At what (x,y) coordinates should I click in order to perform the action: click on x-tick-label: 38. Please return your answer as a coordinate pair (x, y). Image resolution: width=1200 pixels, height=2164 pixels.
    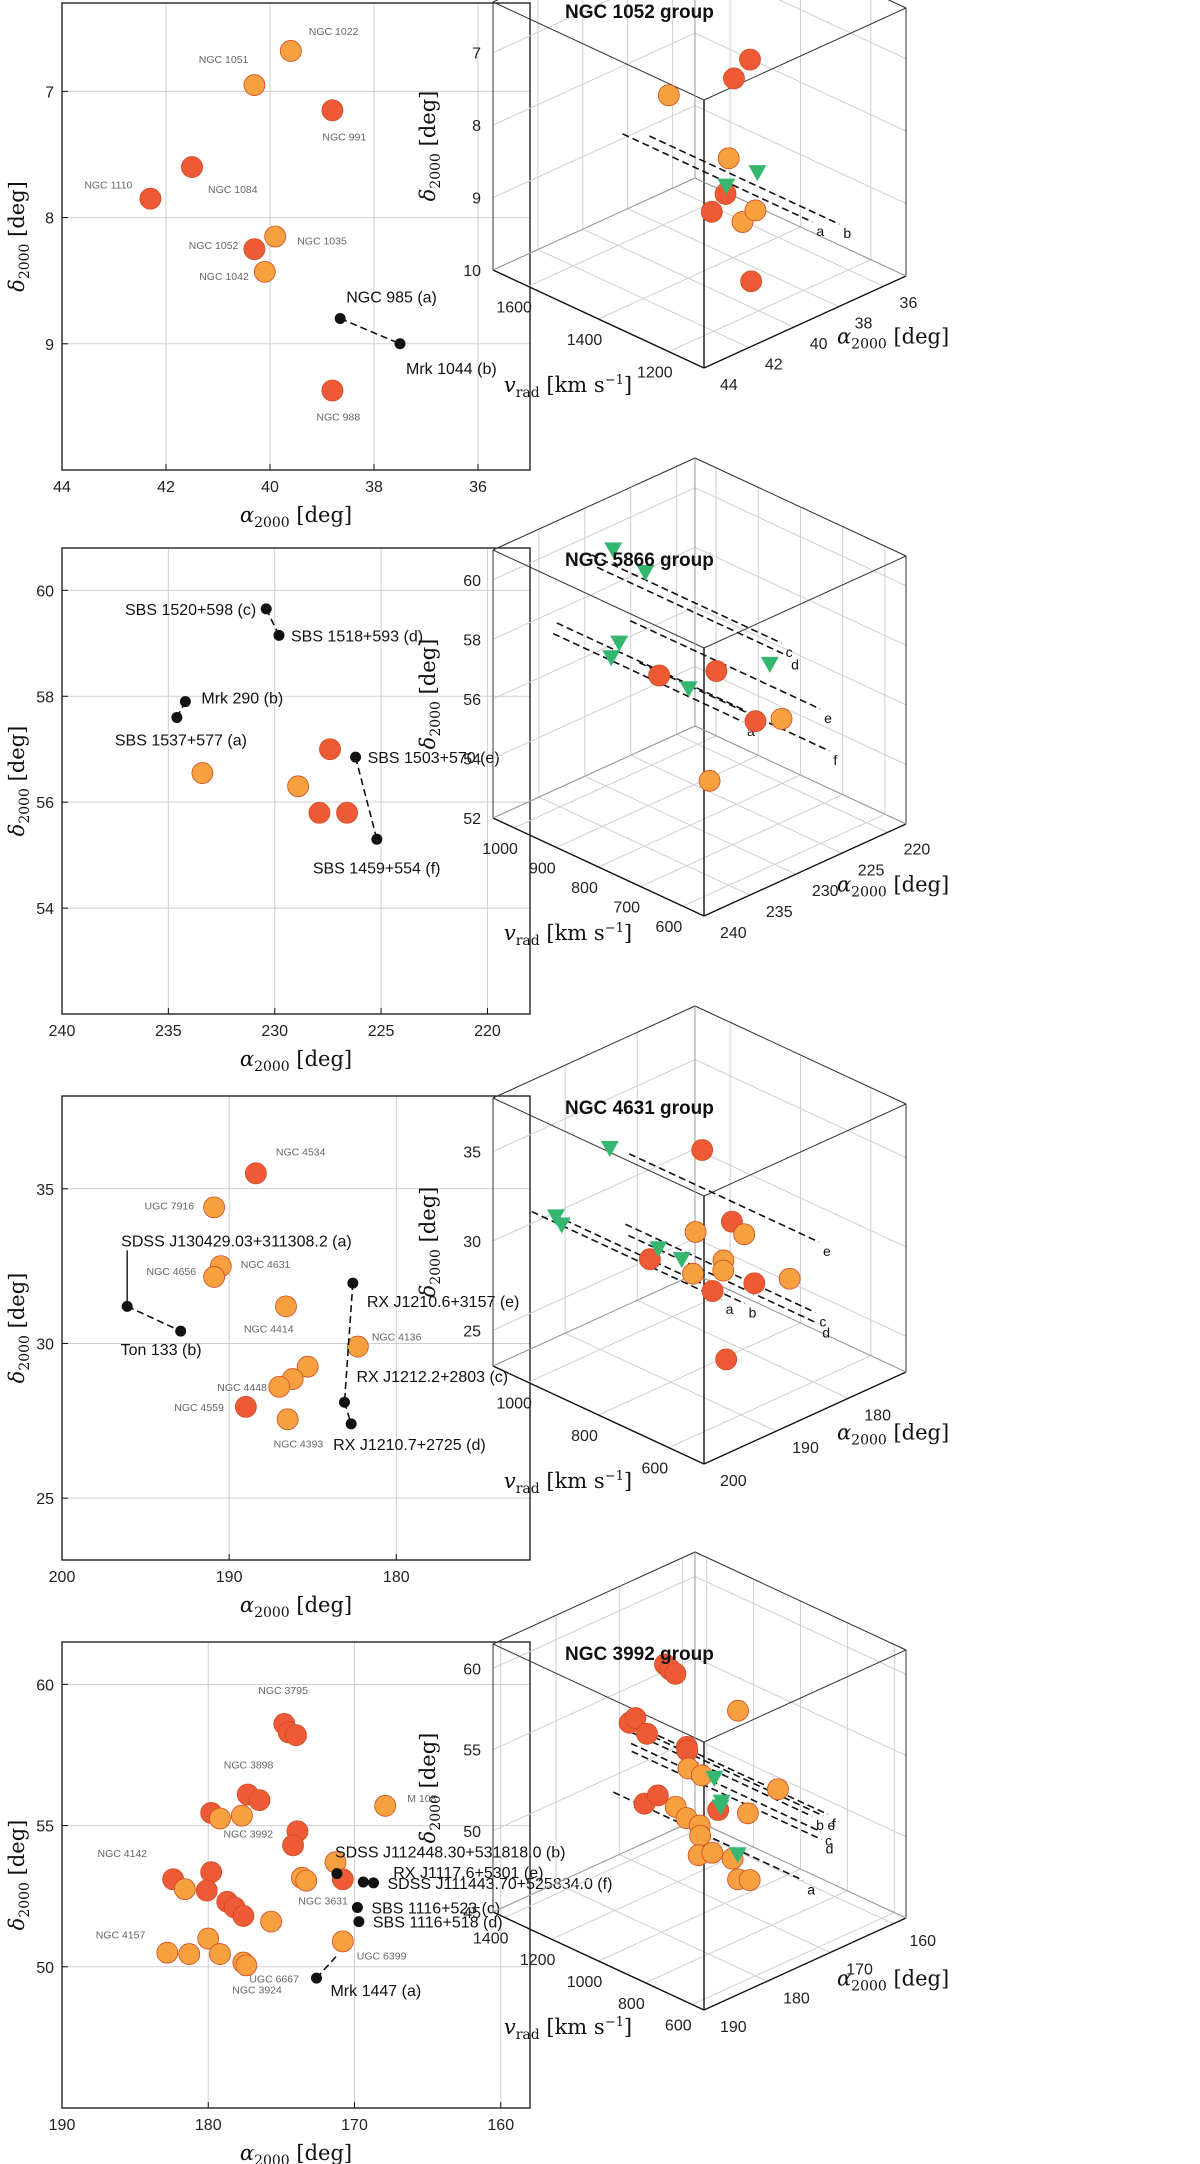
    Looking at the image, I should click on (374, 487).